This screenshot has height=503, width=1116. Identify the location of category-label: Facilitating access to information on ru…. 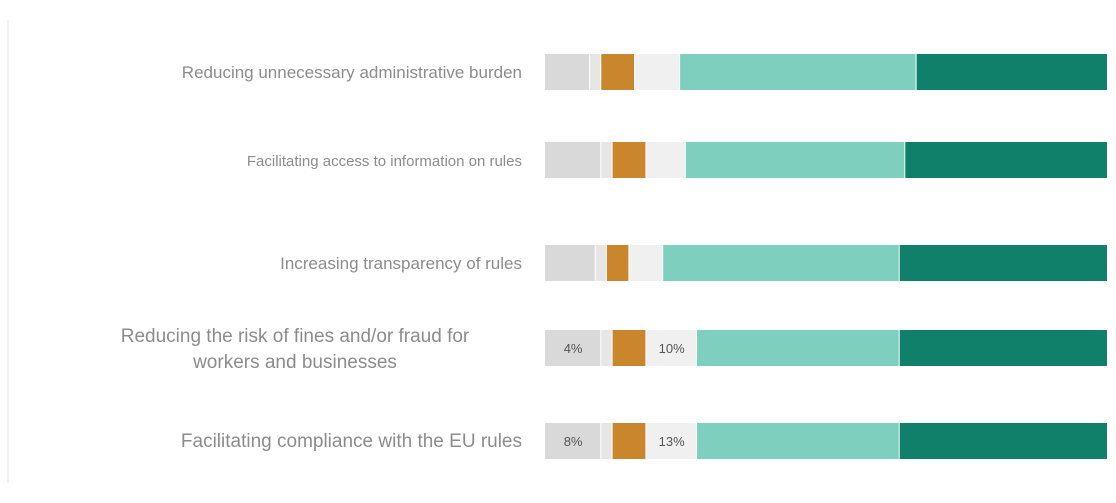
(384, 161).